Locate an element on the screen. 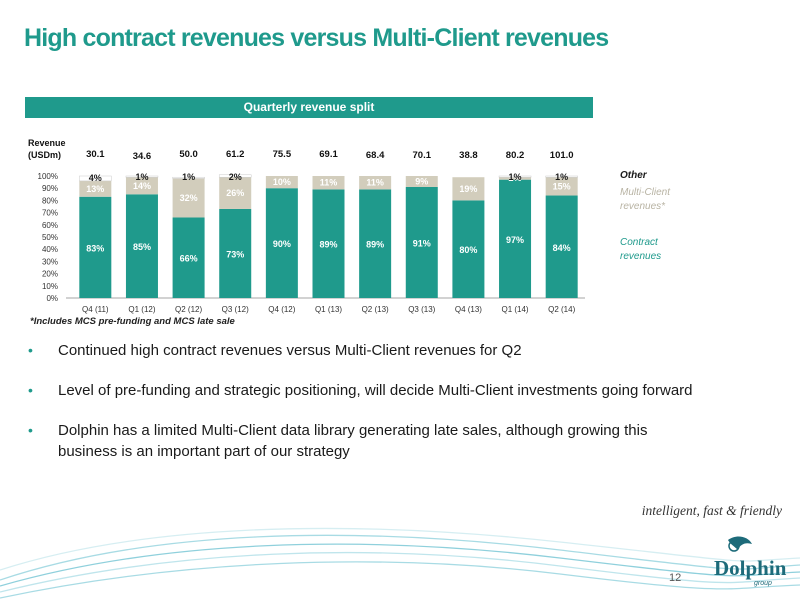 This screenshot has width=800, height=600. data-label: 15% is located at coordinates (562, 186).